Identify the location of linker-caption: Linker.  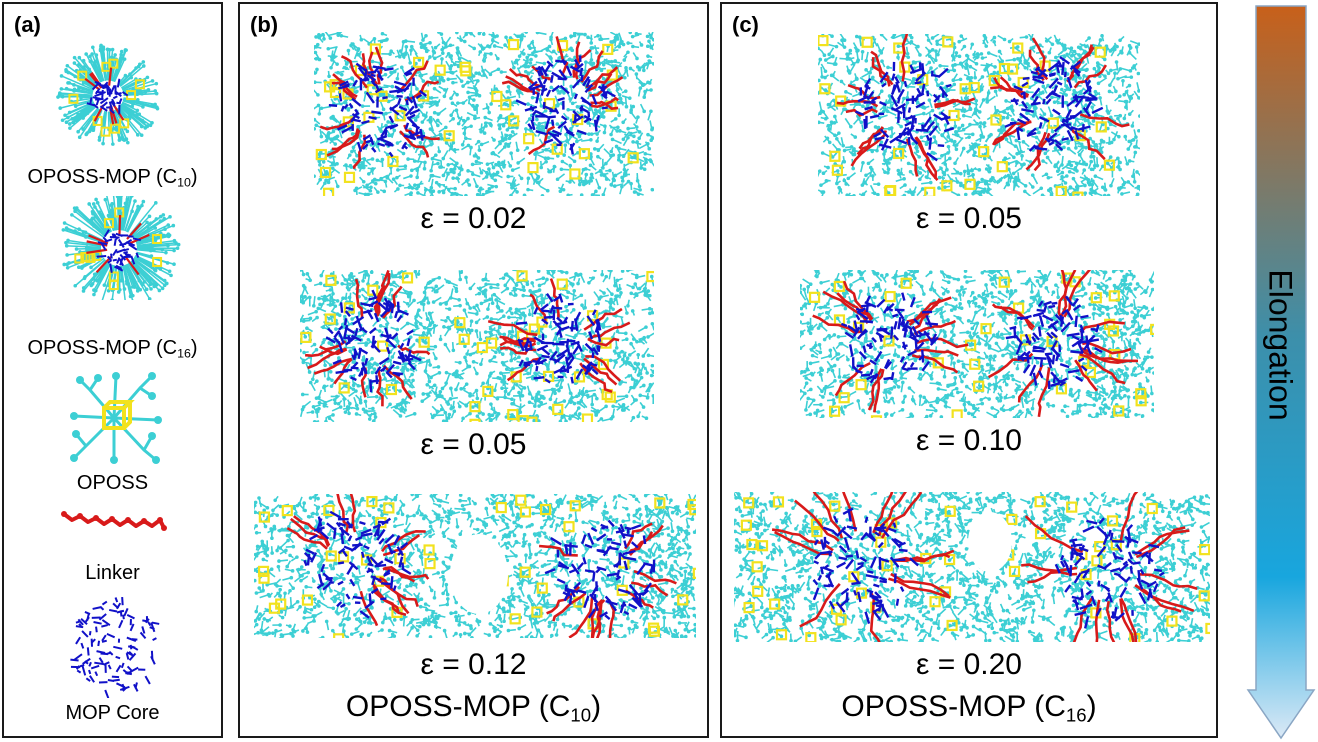
(112, 573).